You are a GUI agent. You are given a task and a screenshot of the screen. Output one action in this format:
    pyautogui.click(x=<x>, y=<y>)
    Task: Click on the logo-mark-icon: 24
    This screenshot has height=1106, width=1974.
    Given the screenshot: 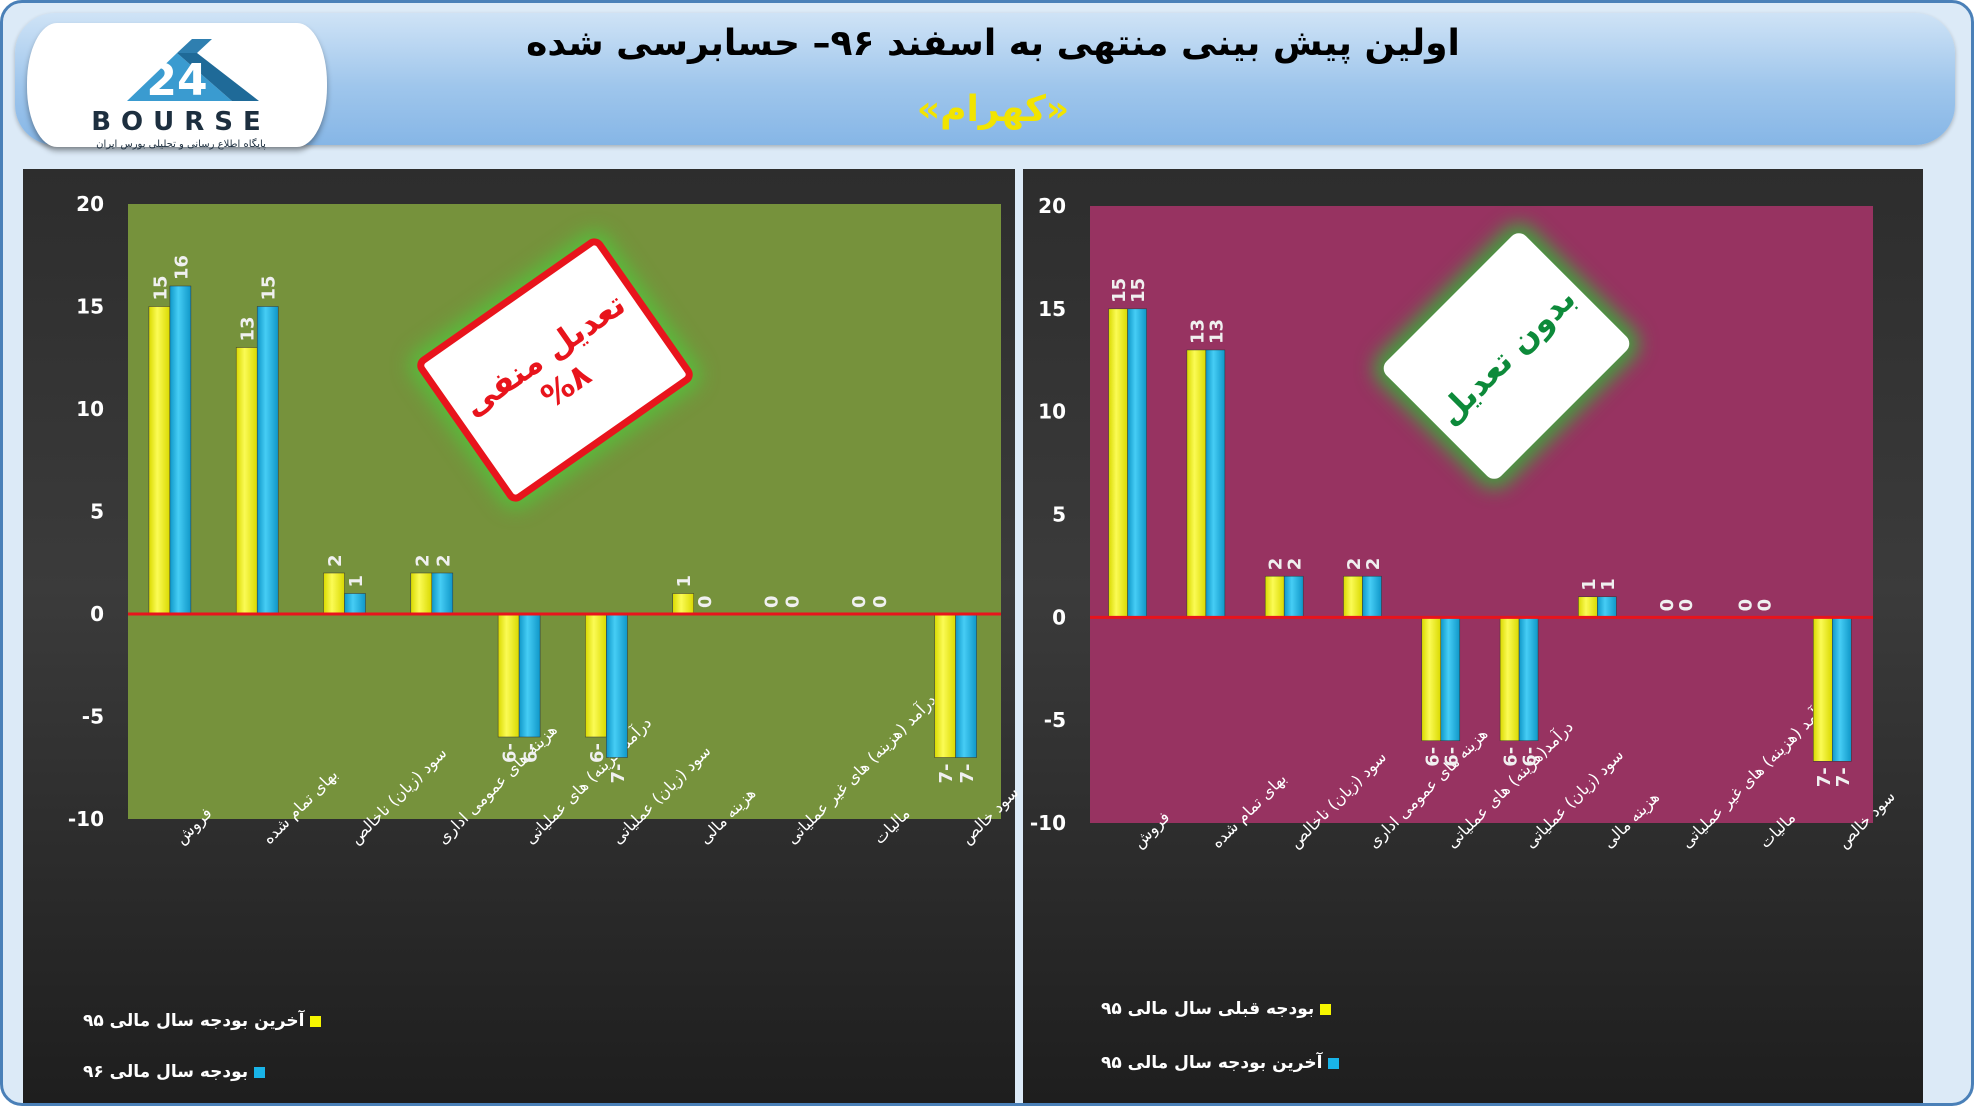 What is the action you would take?
    pyautogui.click(x=193, y=72)
    